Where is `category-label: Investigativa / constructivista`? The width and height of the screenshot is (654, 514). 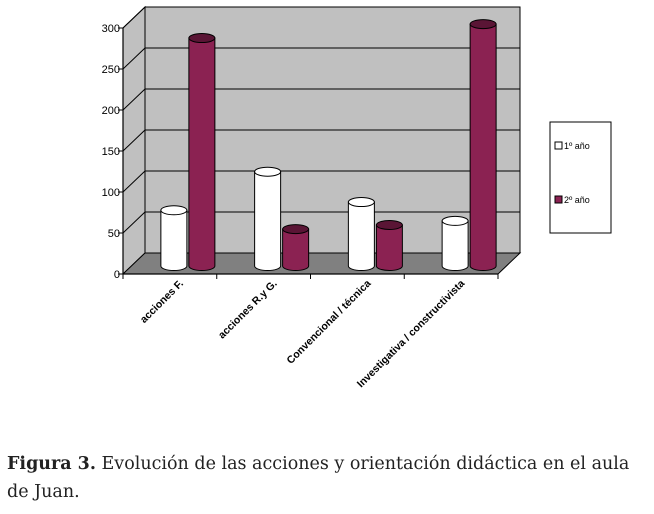
category-label: Investigativa / constructivista is located at coordinates (411, 334).